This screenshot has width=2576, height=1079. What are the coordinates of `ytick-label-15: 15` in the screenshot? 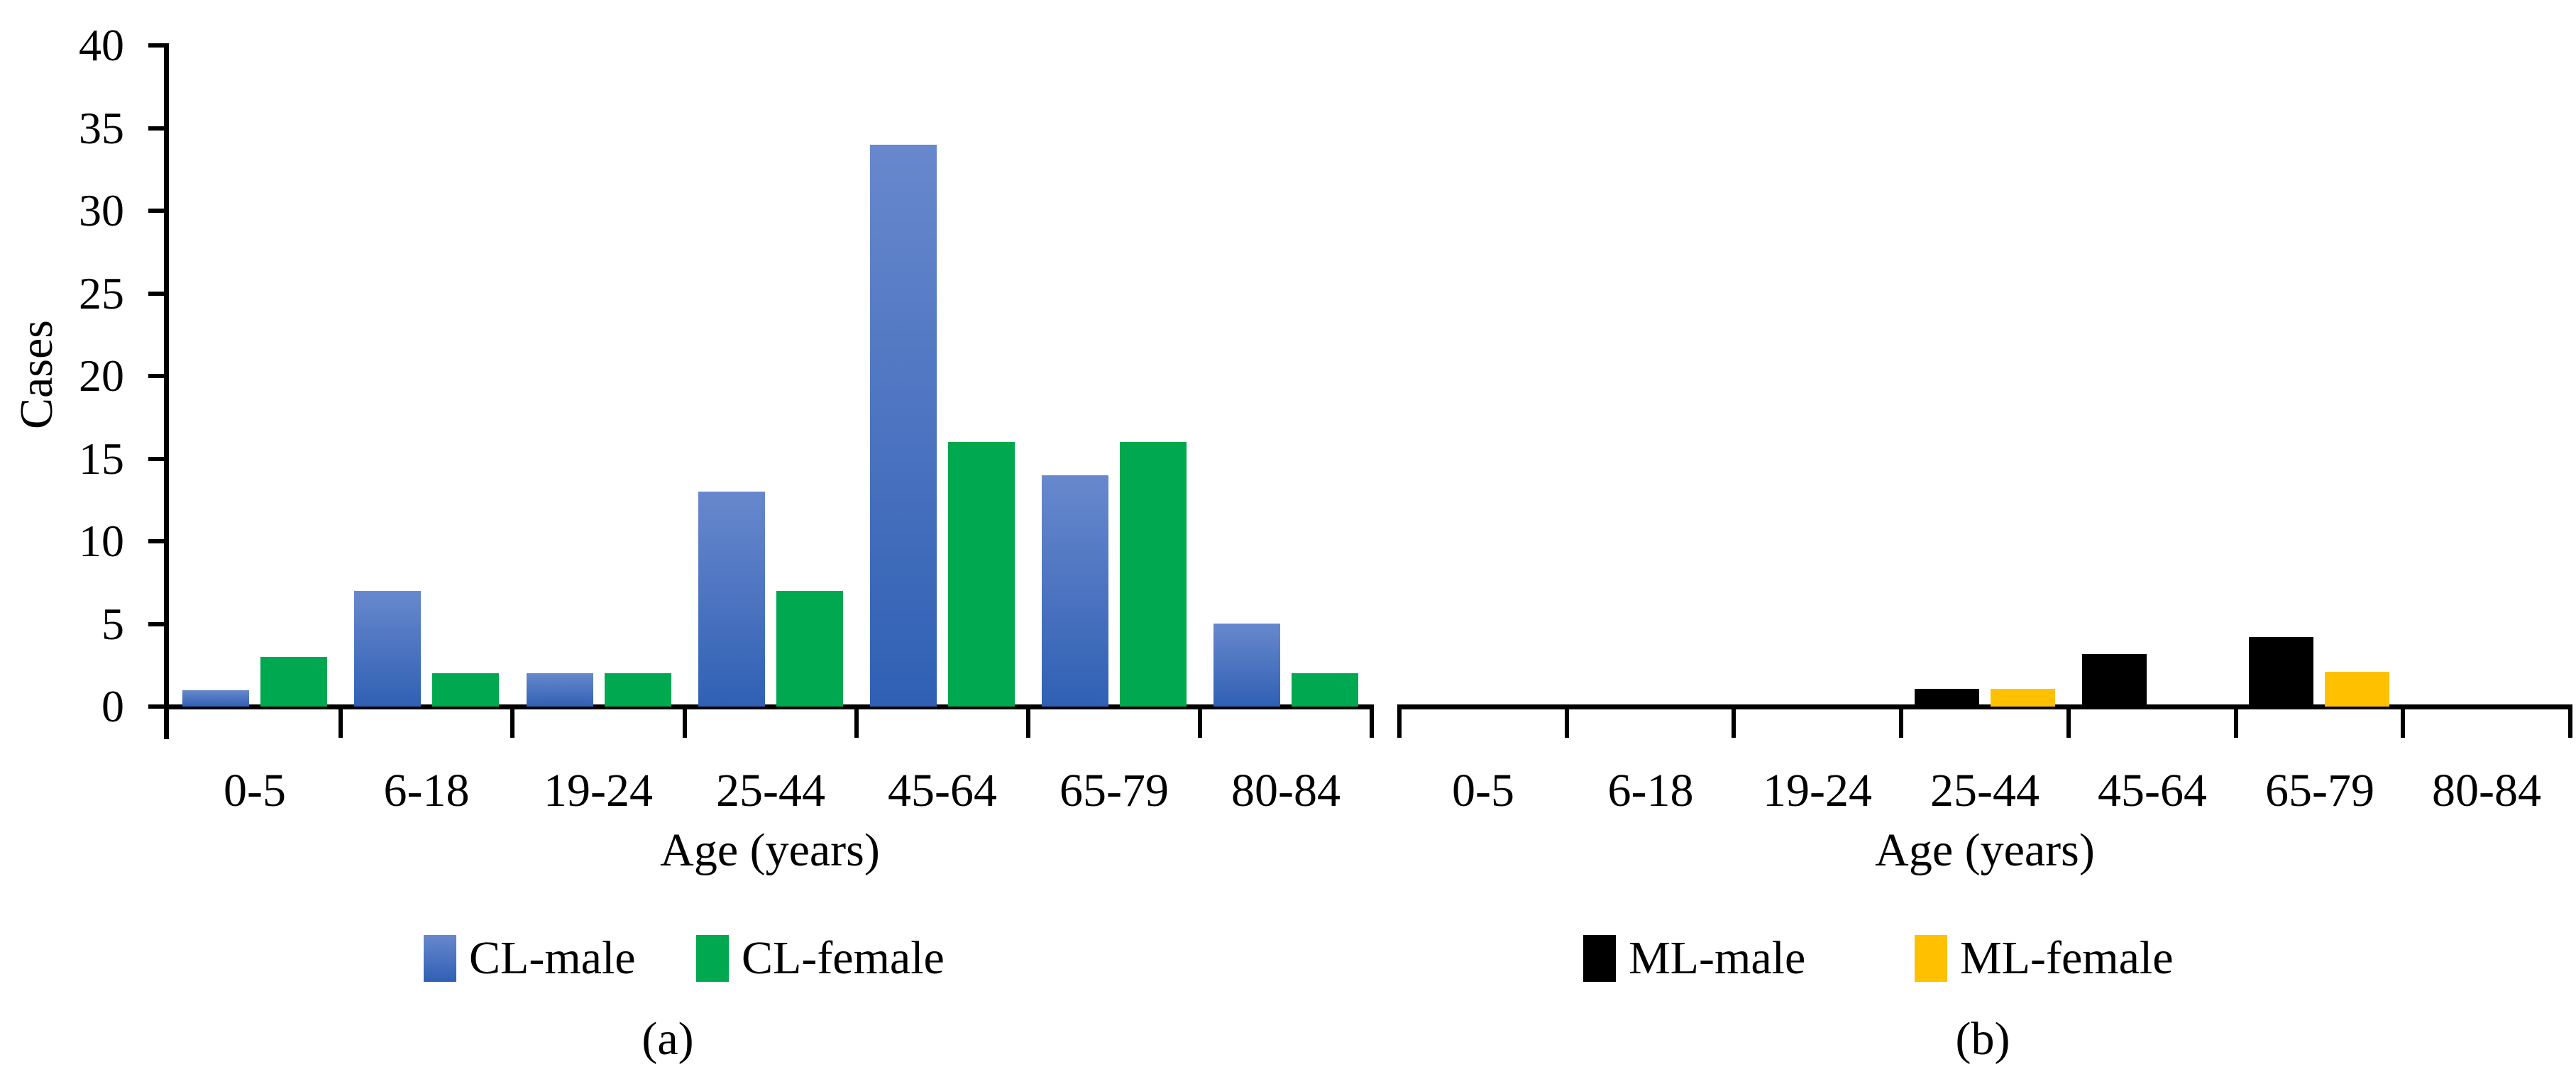 It's located at (101, 459).